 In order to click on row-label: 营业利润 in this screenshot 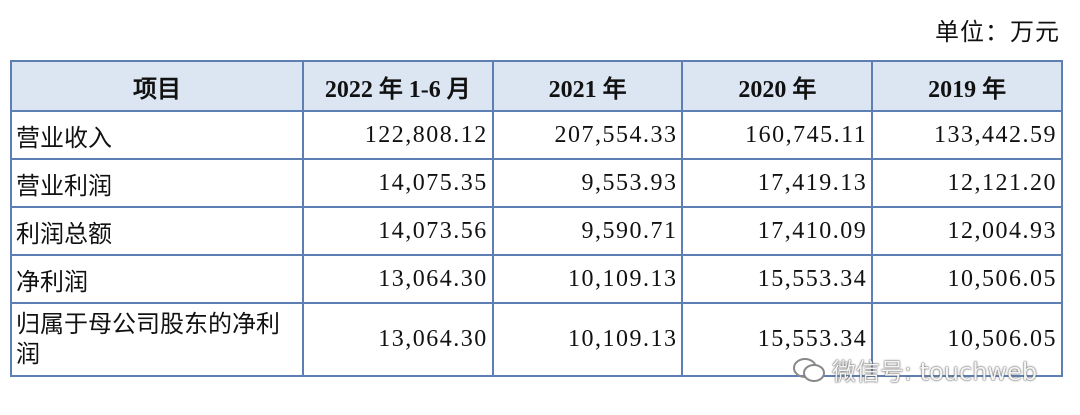, I will do `click(157, 183)`.